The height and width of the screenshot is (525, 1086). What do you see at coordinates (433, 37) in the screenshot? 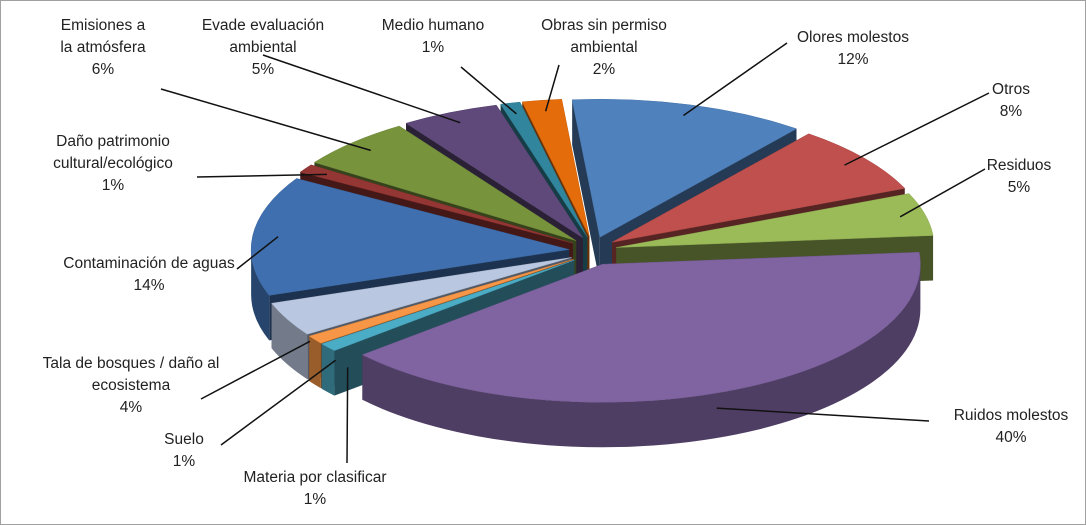
I see `data-label: Medio humano 1%` at bounding box center [433, 37].